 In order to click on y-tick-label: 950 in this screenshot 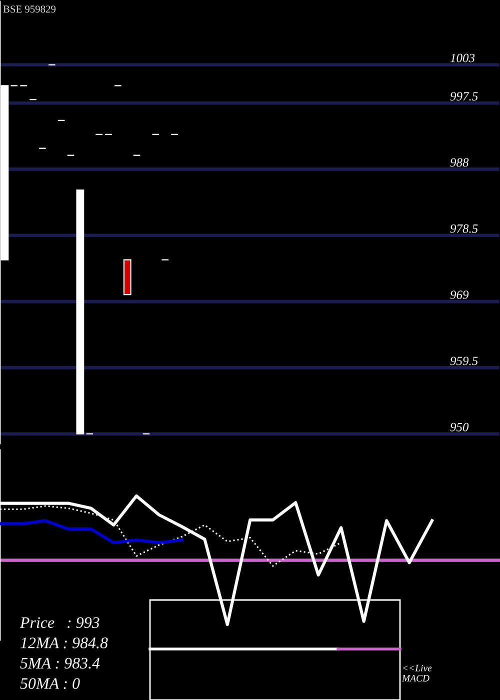, I will do `click(459, 427)`.